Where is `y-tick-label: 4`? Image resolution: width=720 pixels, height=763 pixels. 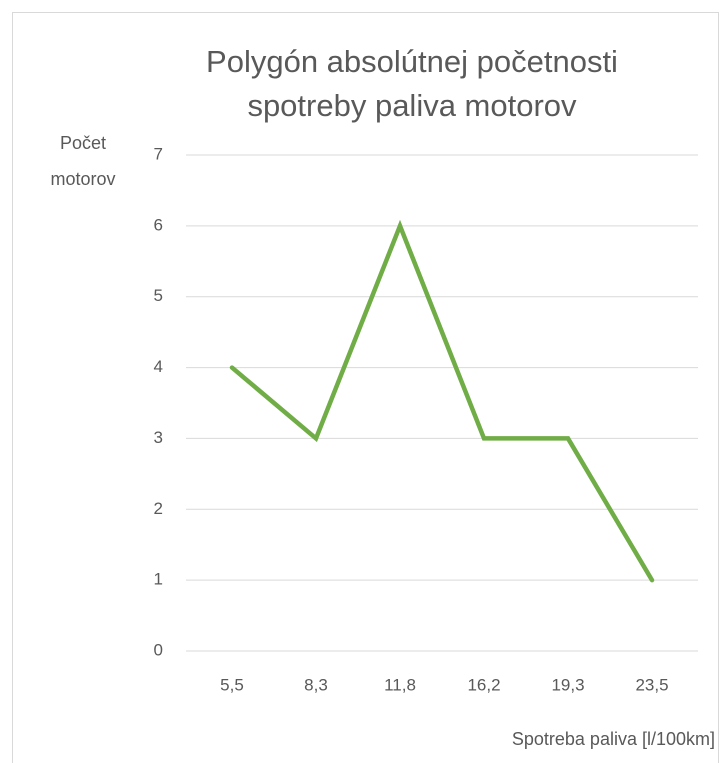
y-tick-label: 4 is located at coordinates (158, 366).